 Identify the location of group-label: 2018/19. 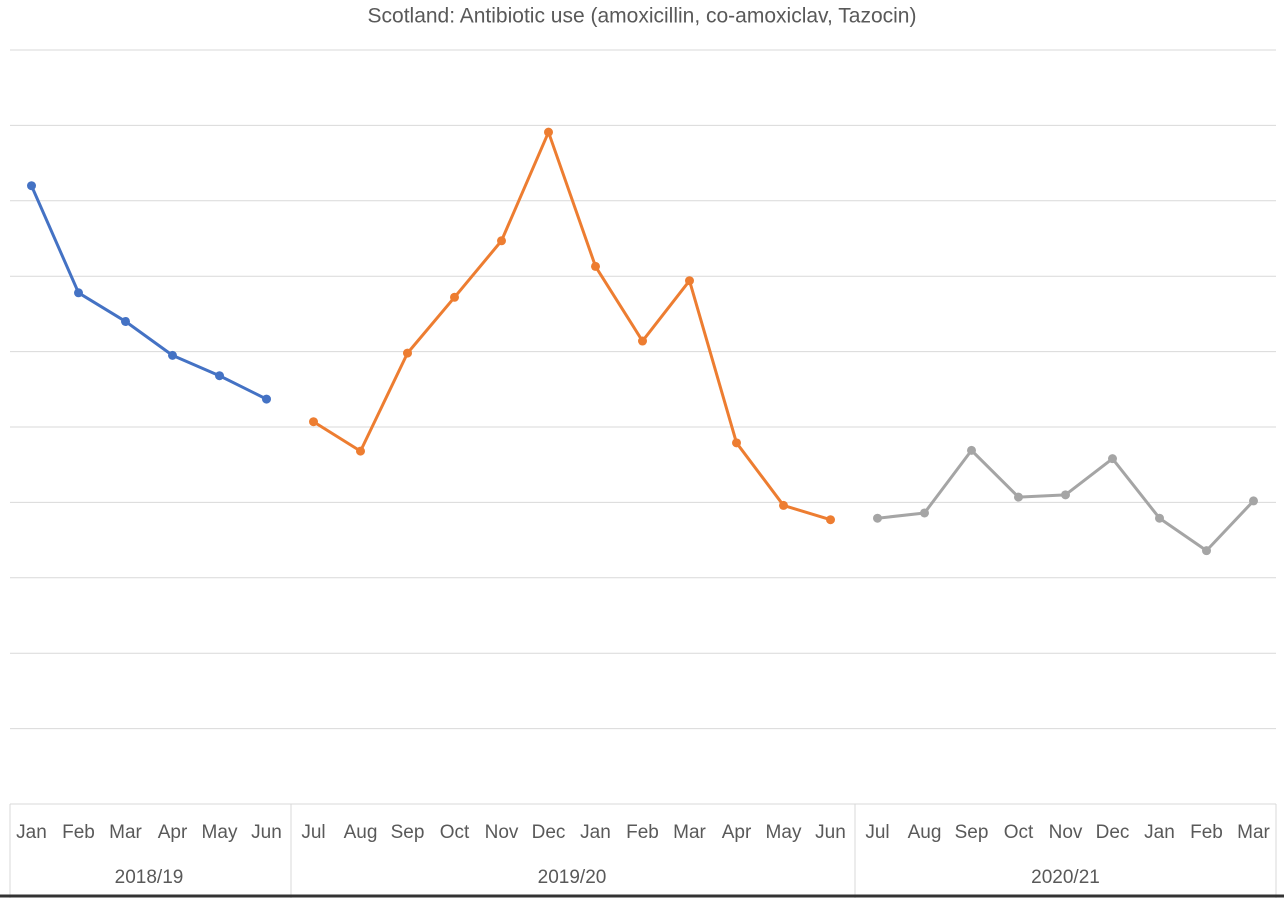
(149, 877).